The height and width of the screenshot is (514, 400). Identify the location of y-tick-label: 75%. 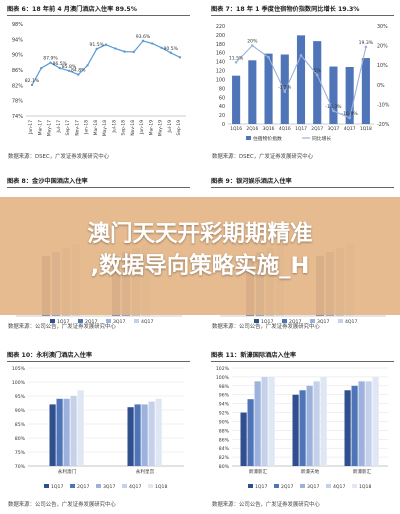
(20, 453).